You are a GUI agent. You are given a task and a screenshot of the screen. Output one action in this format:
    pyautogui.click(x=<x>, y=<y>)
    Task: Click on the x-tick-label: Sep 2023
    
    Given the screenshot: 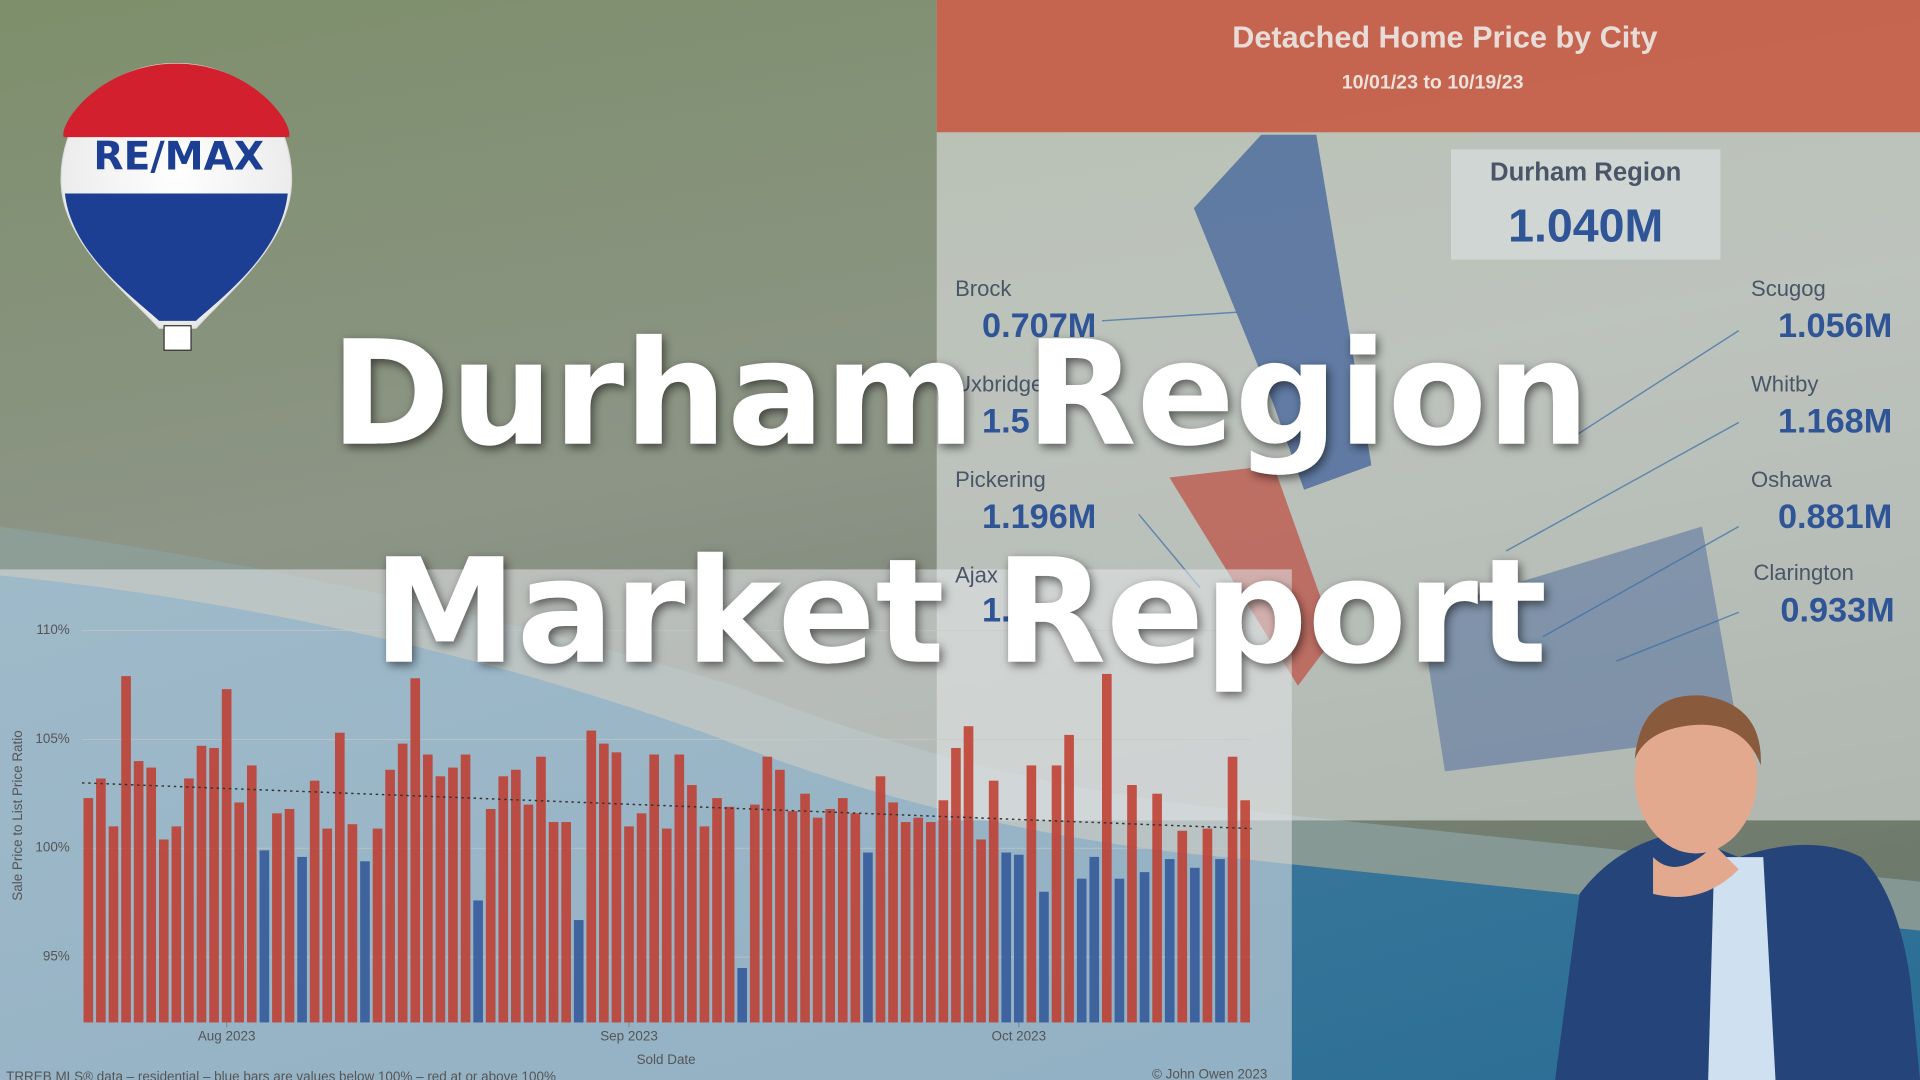 What is the action you would take?
    pyautogui.click(x=629, y=1036)
    